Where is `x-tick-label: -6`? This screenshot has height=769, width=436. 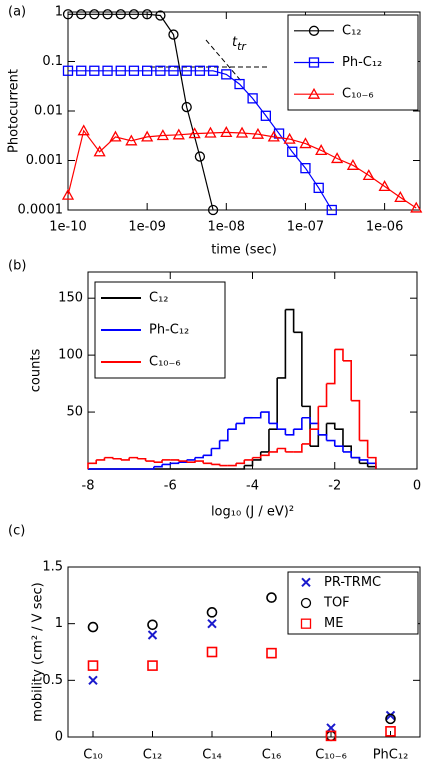 x-tick-label: -6 is located at coordinates (170, 486).